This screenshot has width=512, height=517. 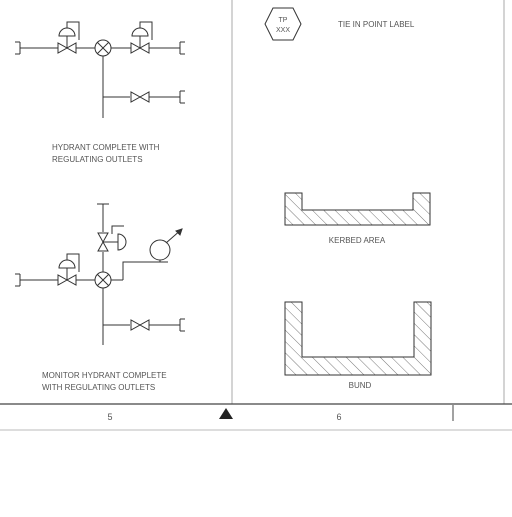 What do you see at coordinates (376, 24) in the screenshot?
I see `tie-in-point-label: TIE IN POINT LABEL` at bounding box center [376, 24].